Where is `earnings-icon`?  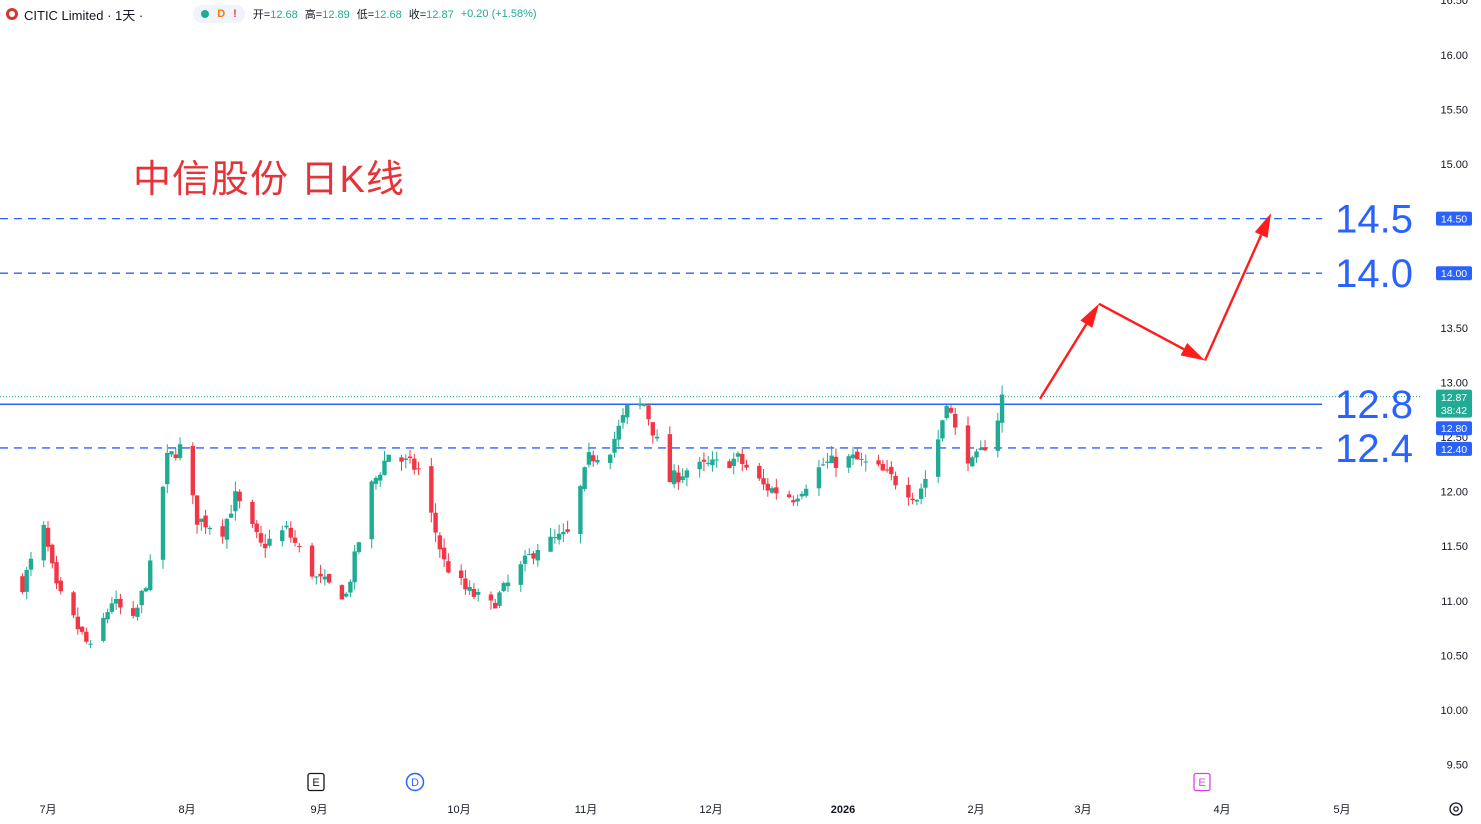
earnings-icon is located at coordinates (316, 782).